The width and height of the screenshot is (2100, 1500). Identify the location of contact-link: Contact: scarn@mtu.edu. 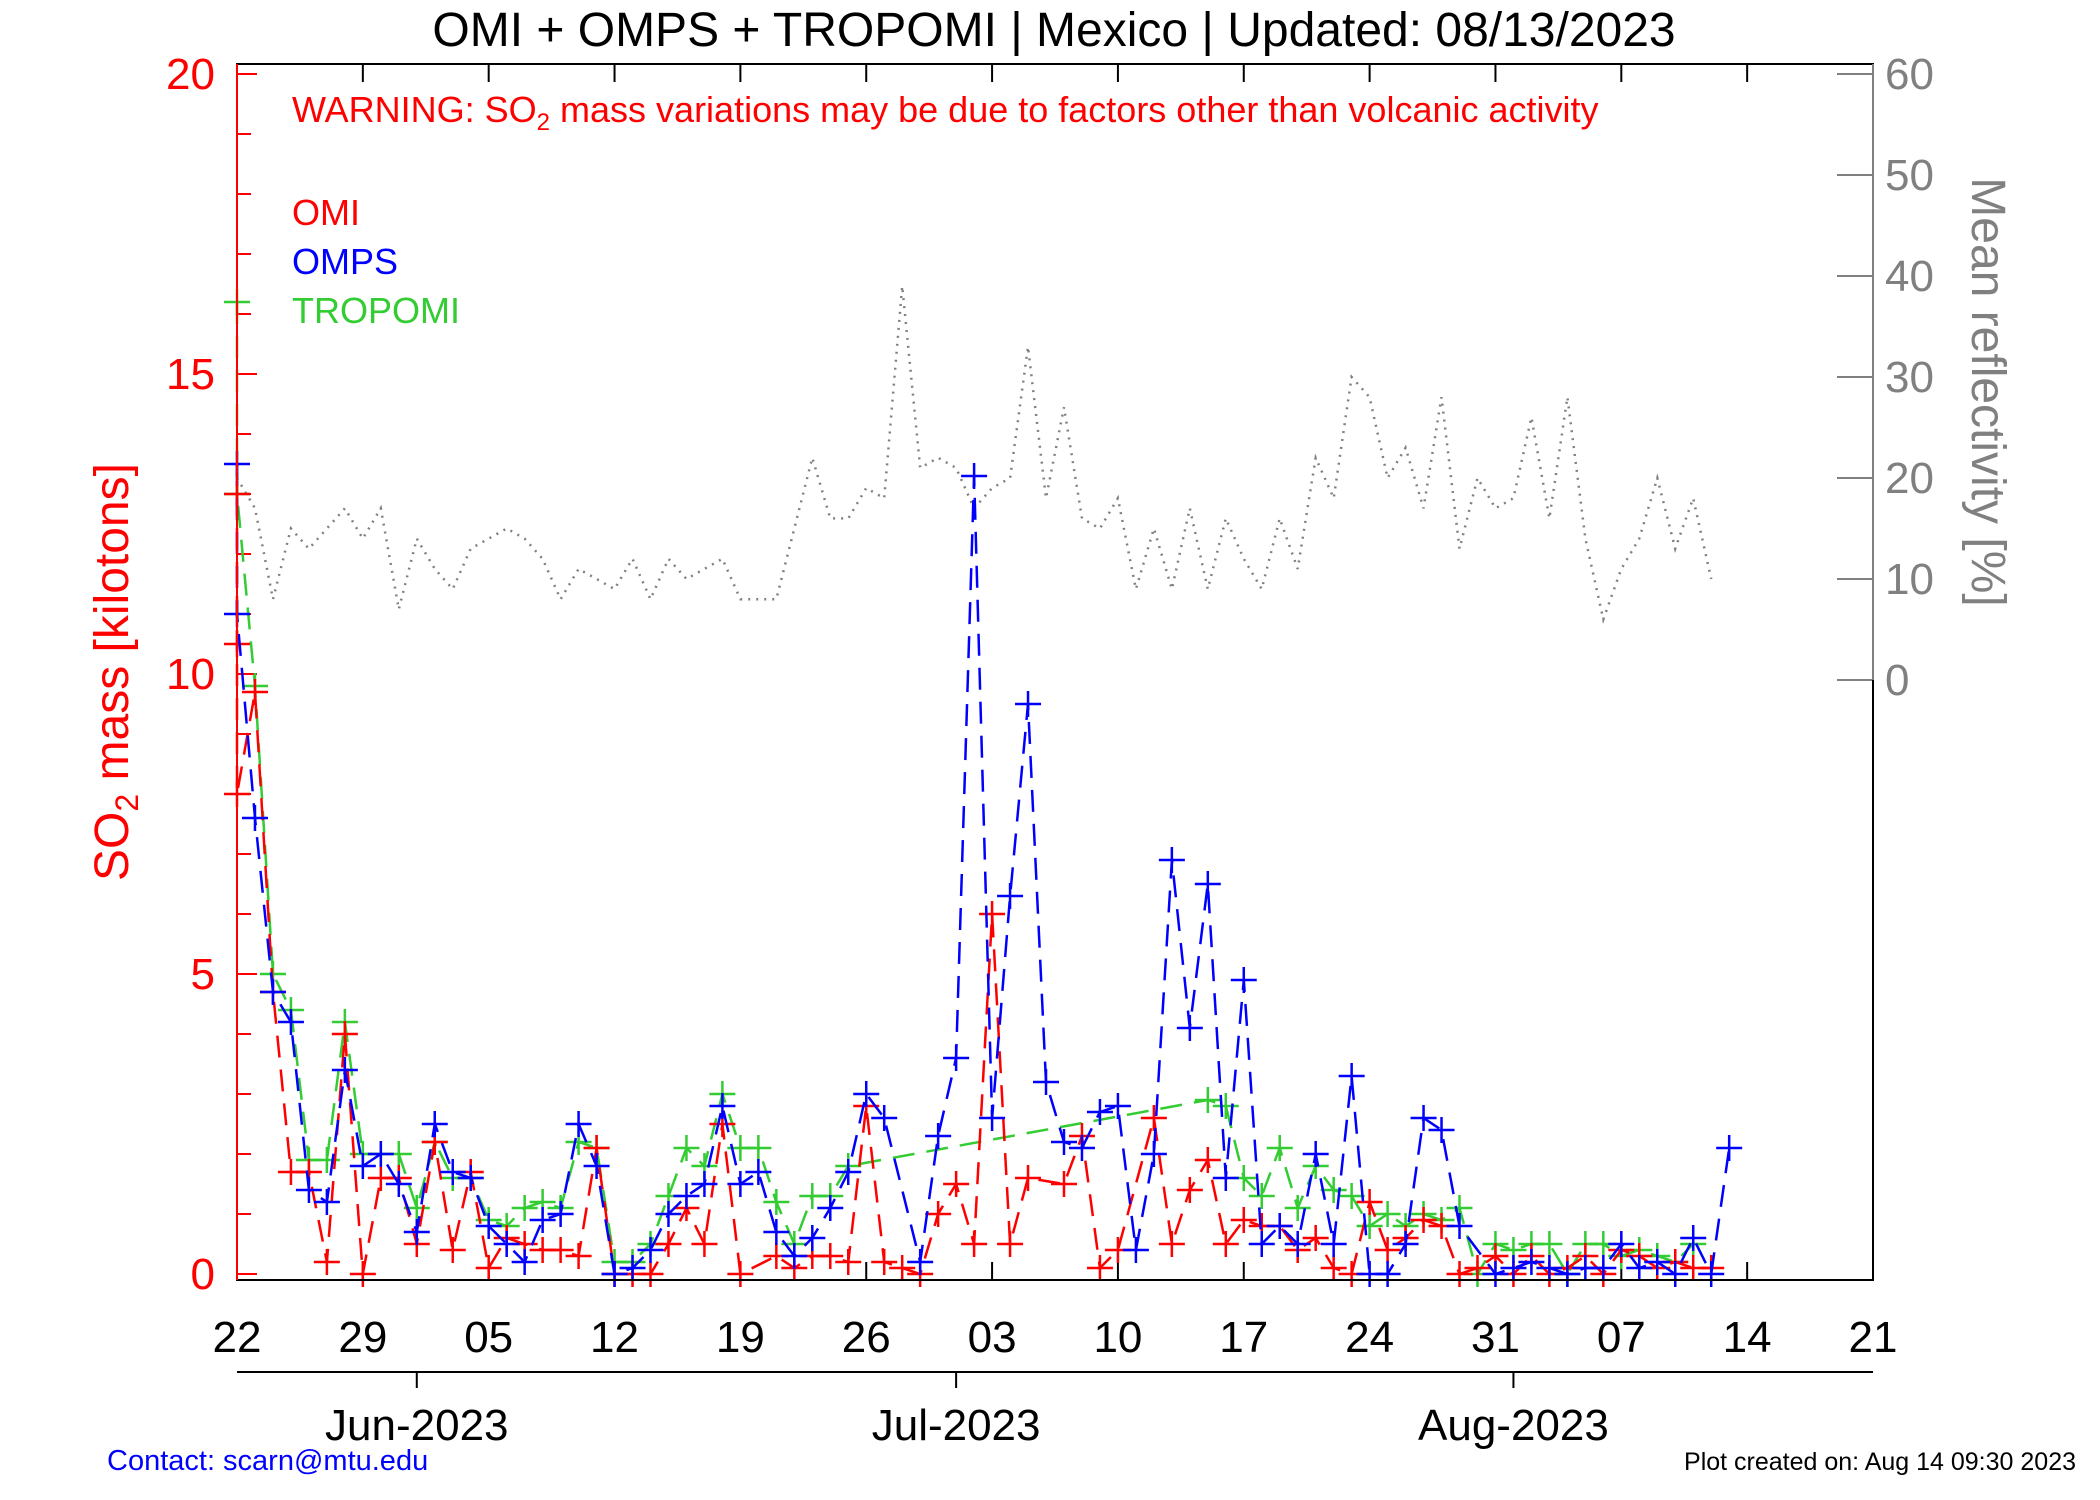
(267, 1461).